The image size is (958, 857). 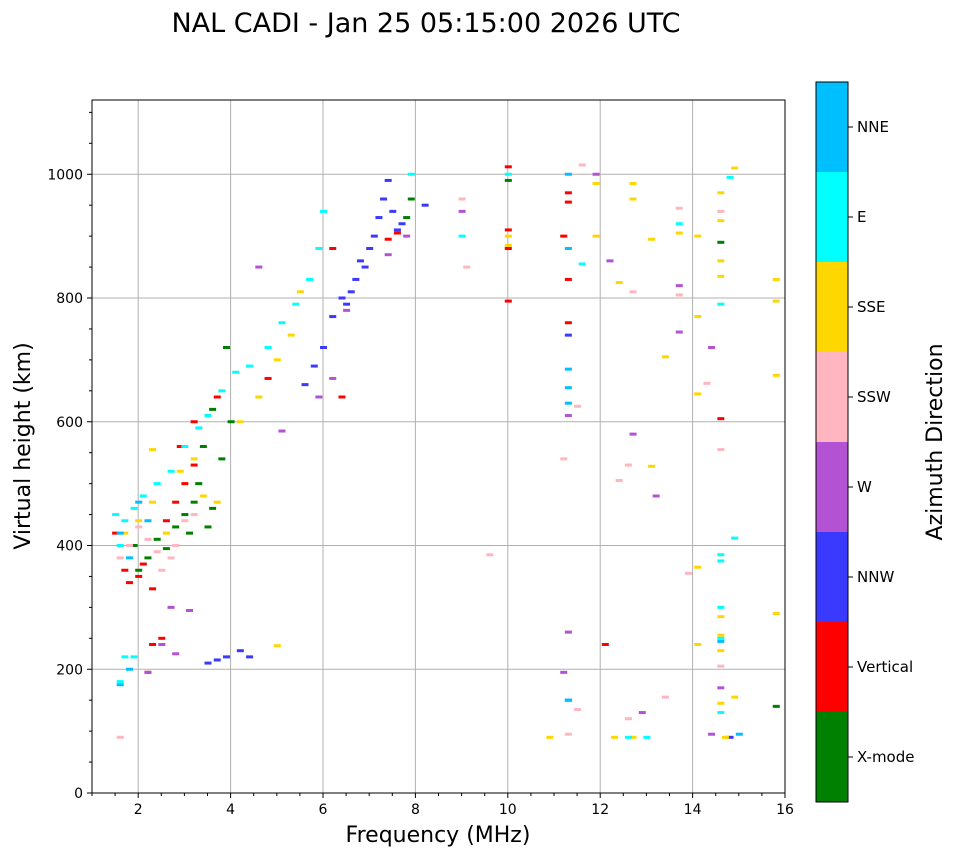 I want to click on colorbar-label: X-mode, so click(x=885, y=757).